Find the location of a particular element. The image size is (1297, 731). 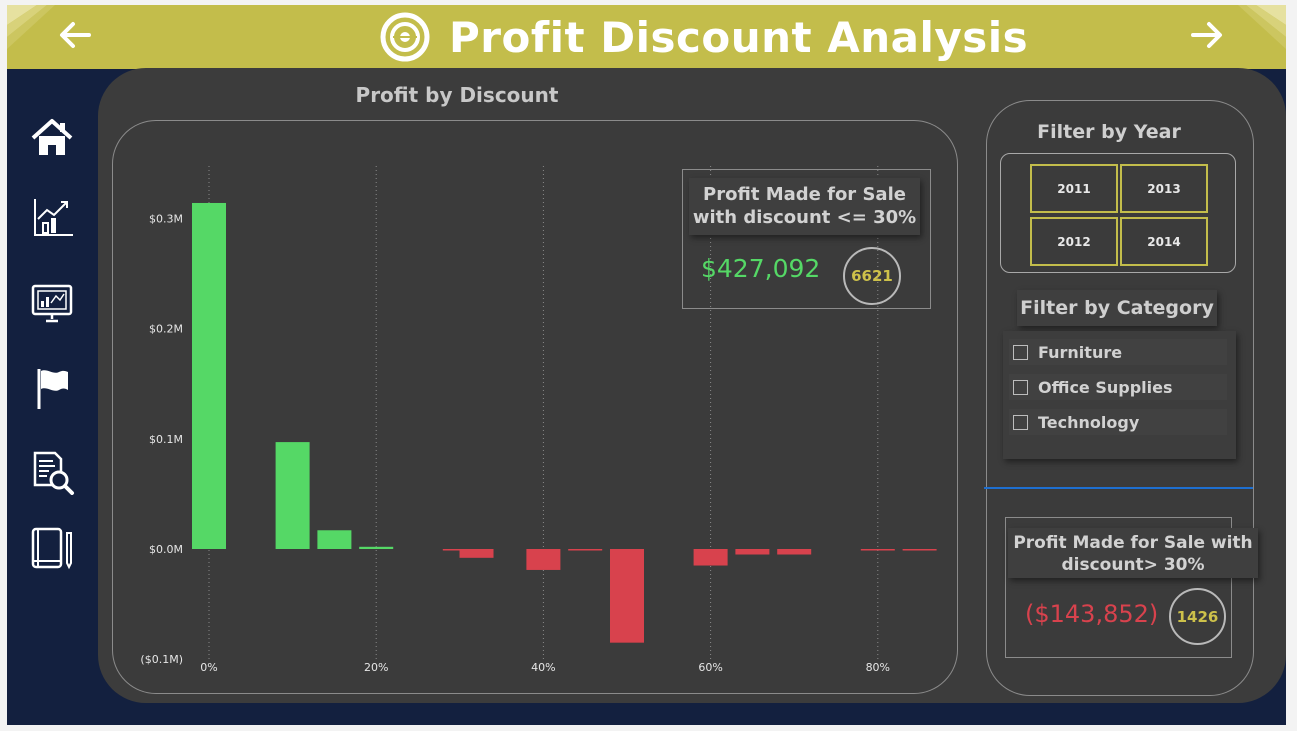

title-group: Profit Discount Analysis is located at coordinates (703, 37).